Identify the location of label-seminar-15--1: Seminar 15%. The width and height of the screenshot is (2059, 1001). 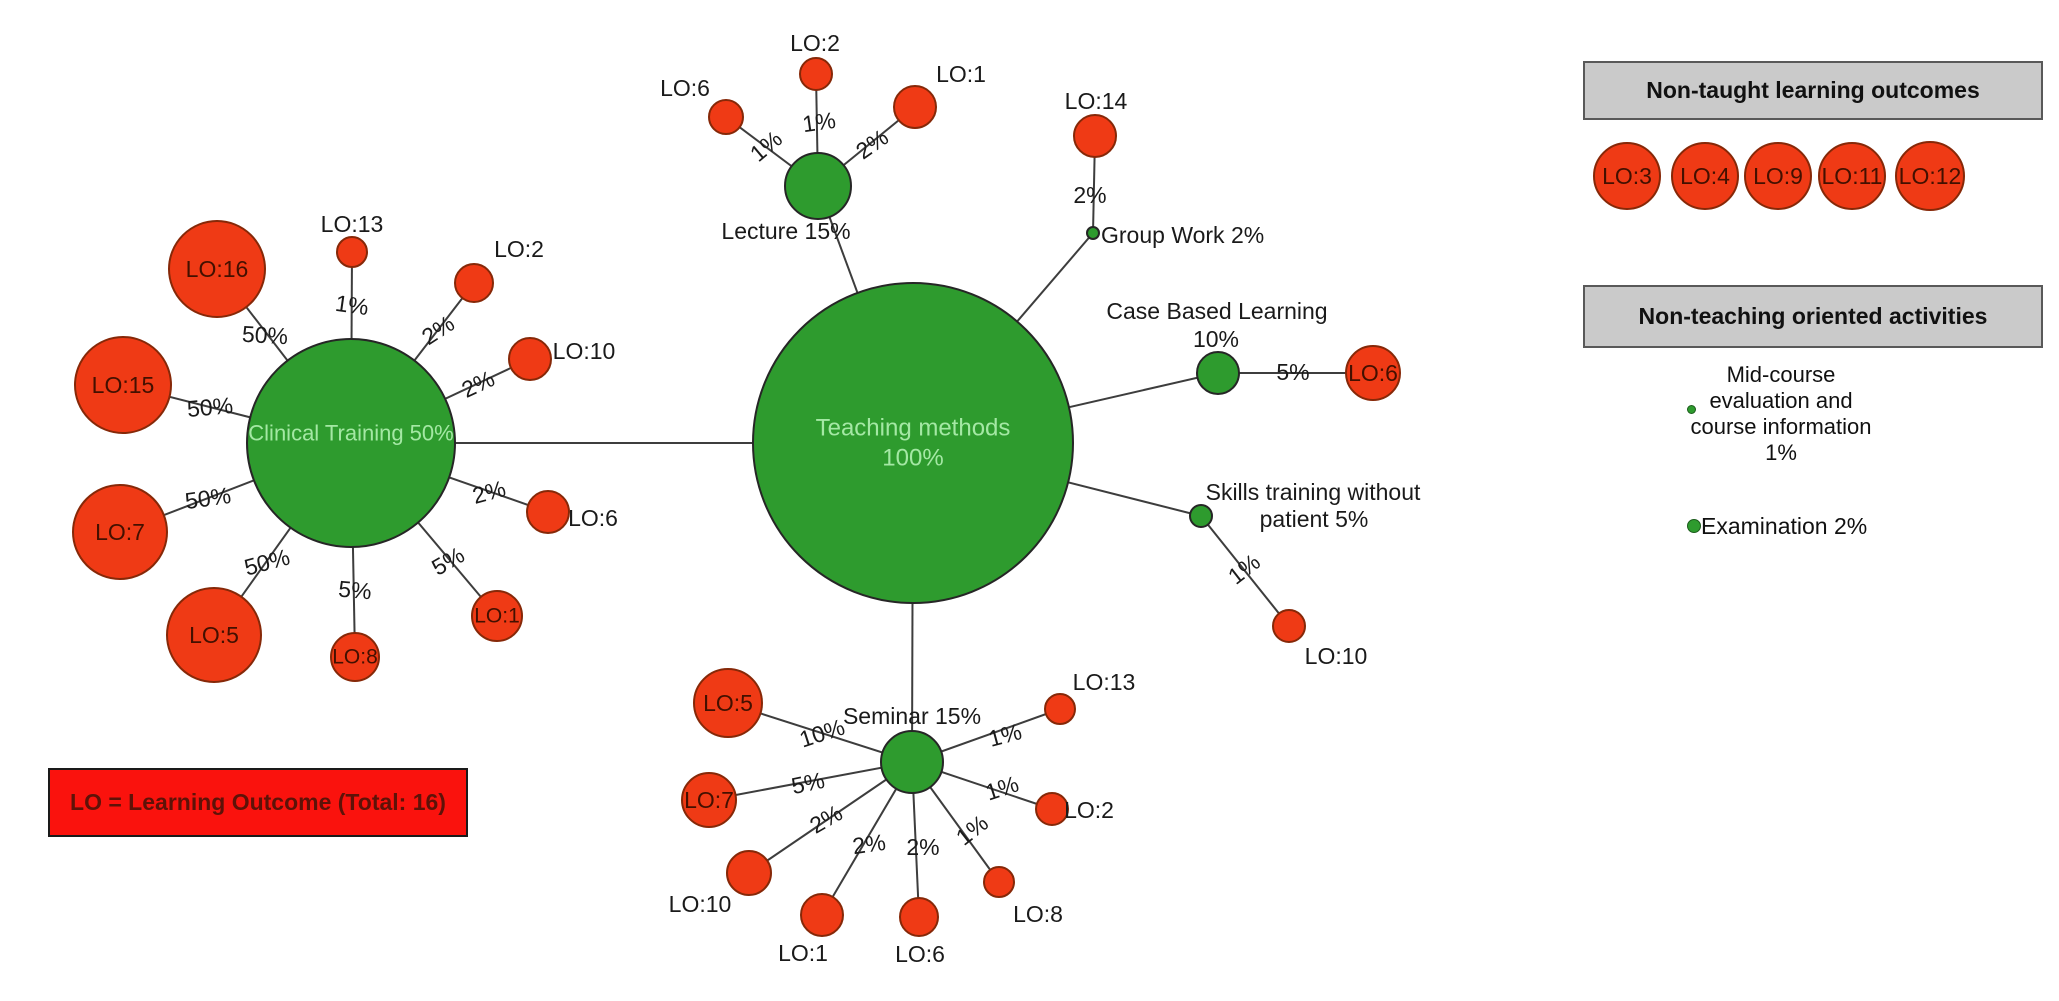
(912, 716).